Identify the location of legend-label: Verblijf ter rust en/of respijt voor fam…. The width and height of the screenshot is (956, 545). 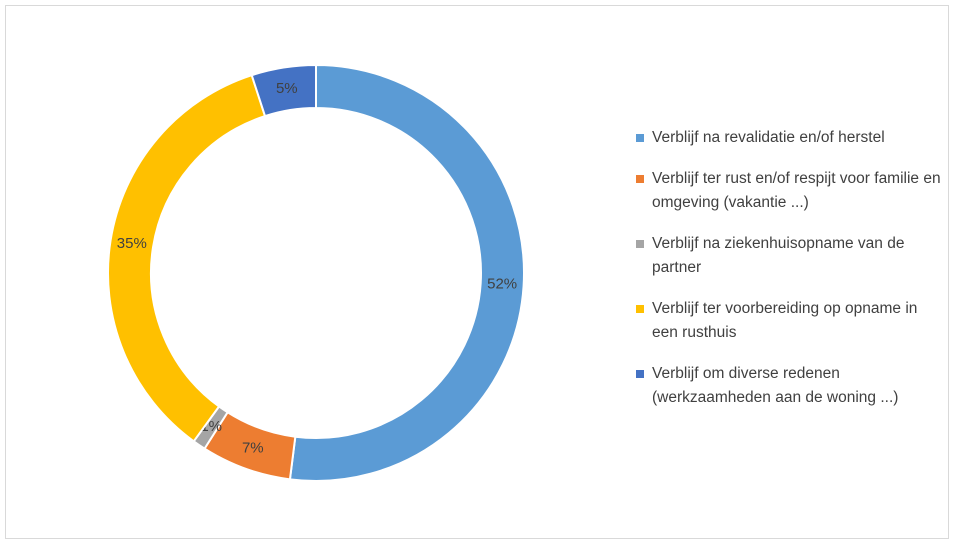
(796, 190).